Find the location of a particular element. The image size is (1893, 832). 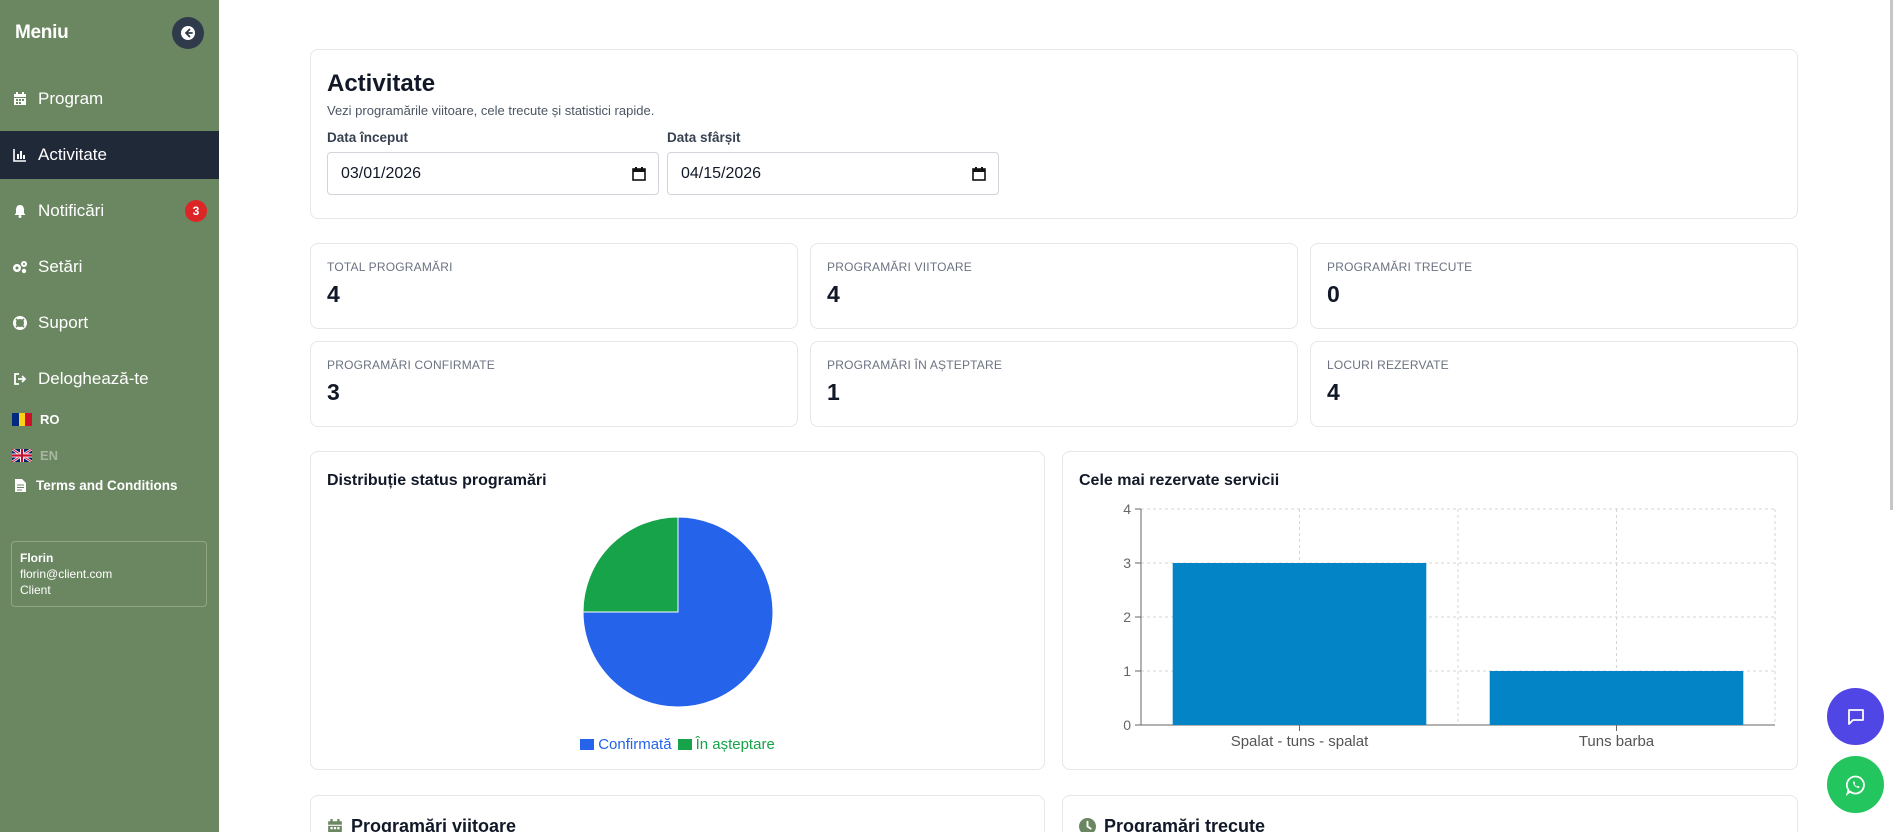

sidebar-item-label: Activitate is located at coordinates (72, 154).